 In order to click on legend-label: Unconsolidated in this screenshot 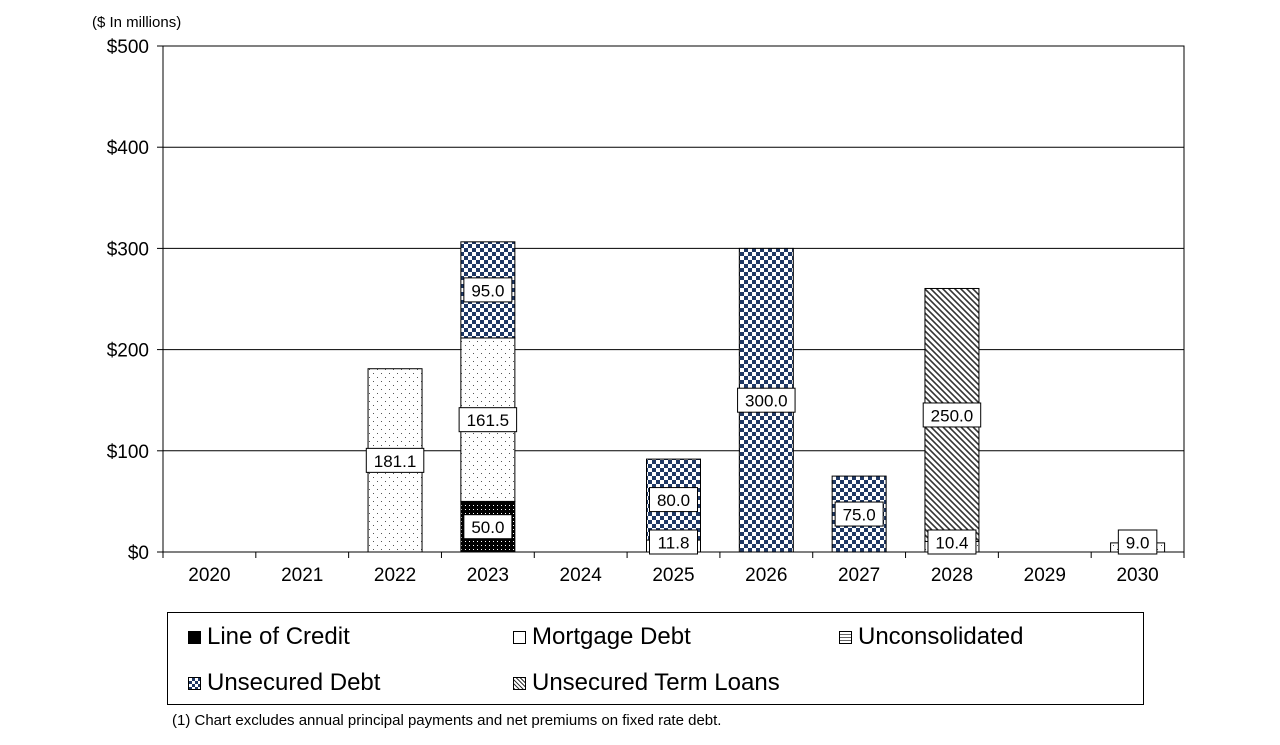, I will do `click(941, 636)`.